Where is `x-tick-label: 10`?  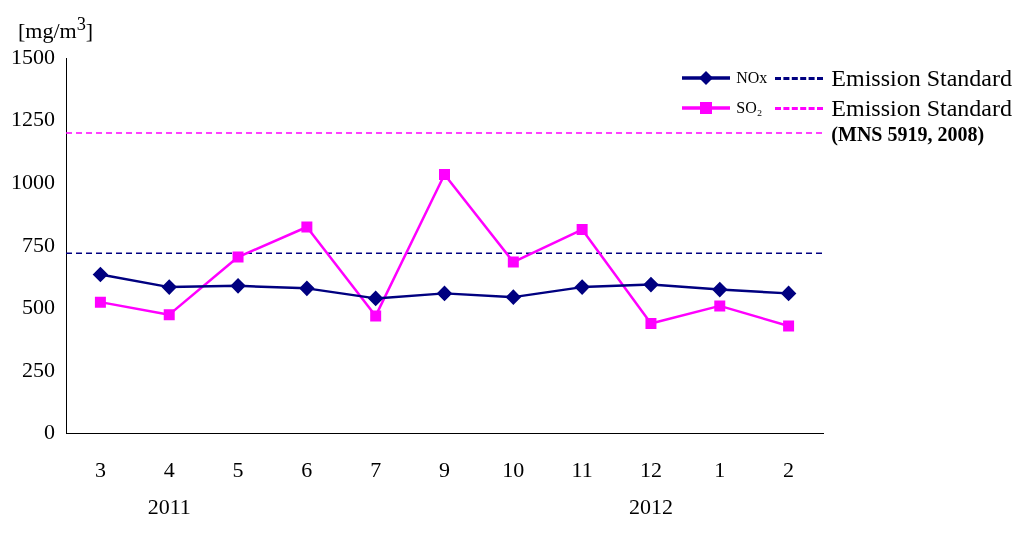
x-tick-label: 10 is located at coordinates (513, 469).